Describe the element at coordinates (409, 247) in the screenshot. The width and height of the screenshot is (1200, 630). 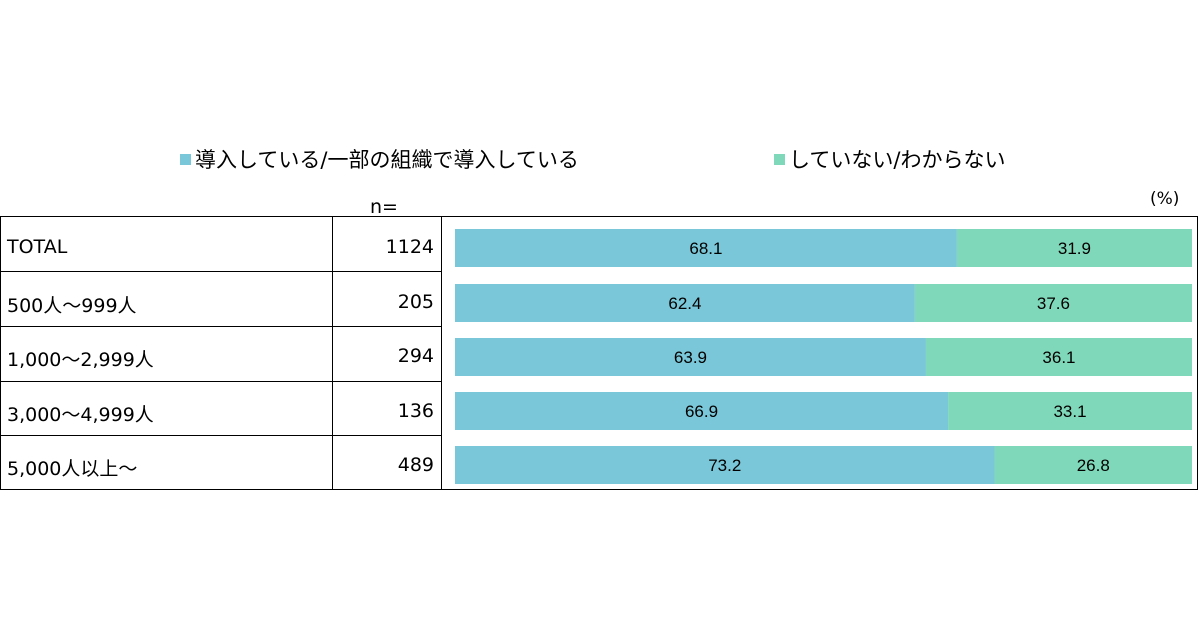
I see `row-n-total: 1124` at that location.